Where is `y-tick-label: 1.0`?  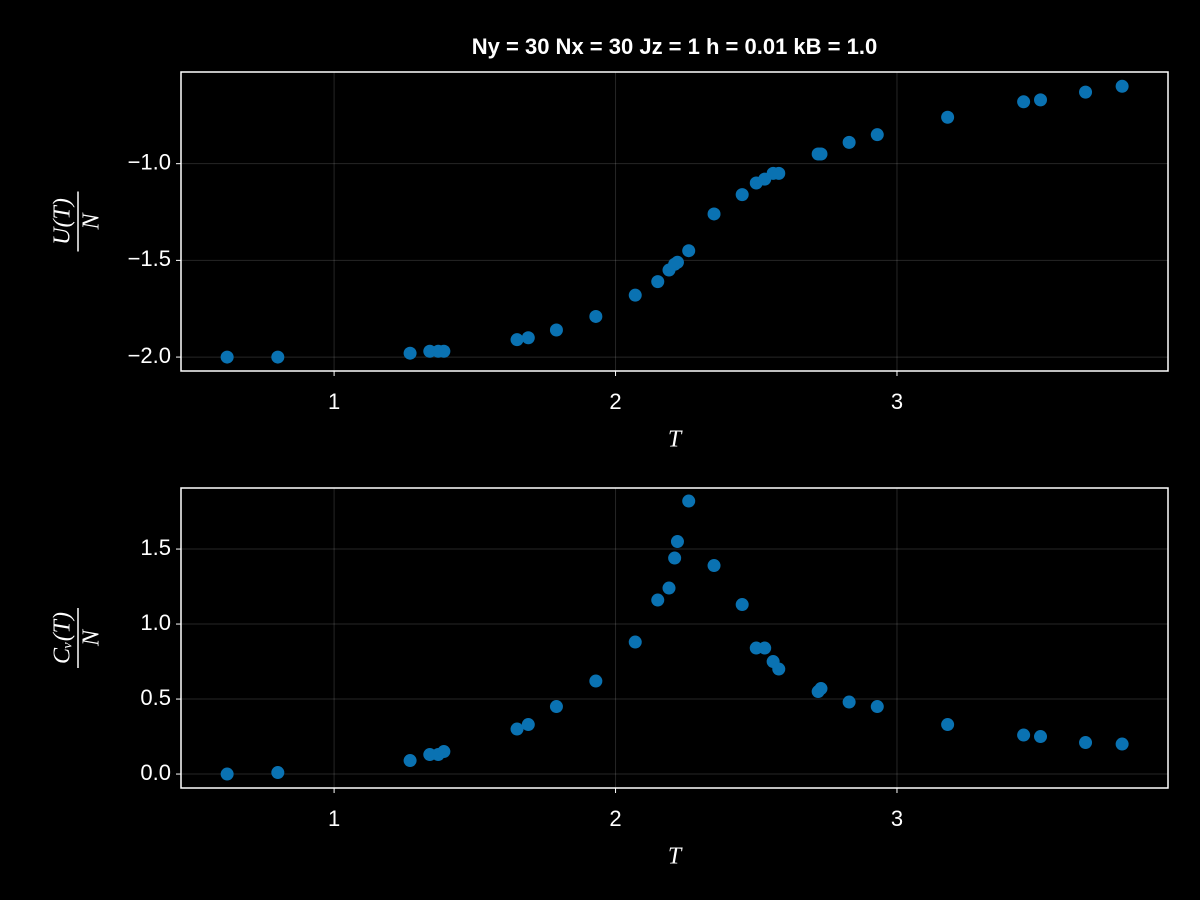 y-tick-label: 1.0 is located at coordinates (155, 622).